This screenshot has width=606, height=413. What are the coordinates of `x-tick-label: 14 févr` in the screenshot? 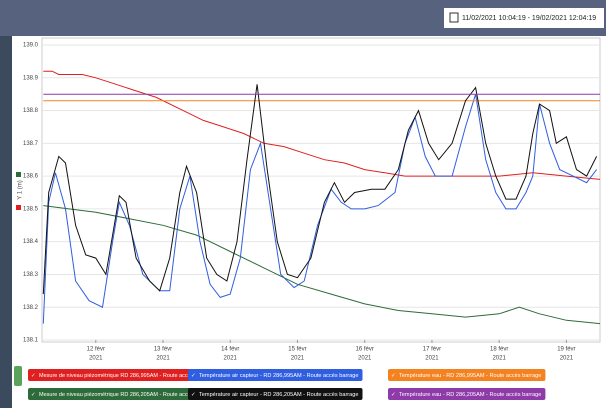 It's located at (230, 350).